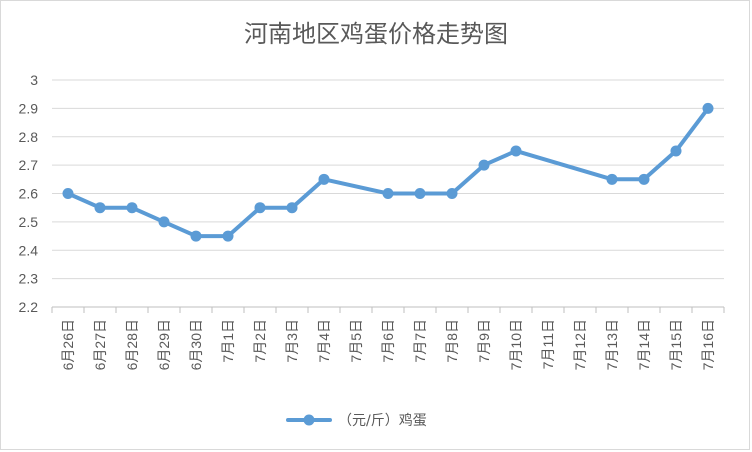 This screenshot has height=452, width=752. Describe the element at coordinates (100, 344) in the screenshot. I see `x-tick-label: 6月27日` at that location.